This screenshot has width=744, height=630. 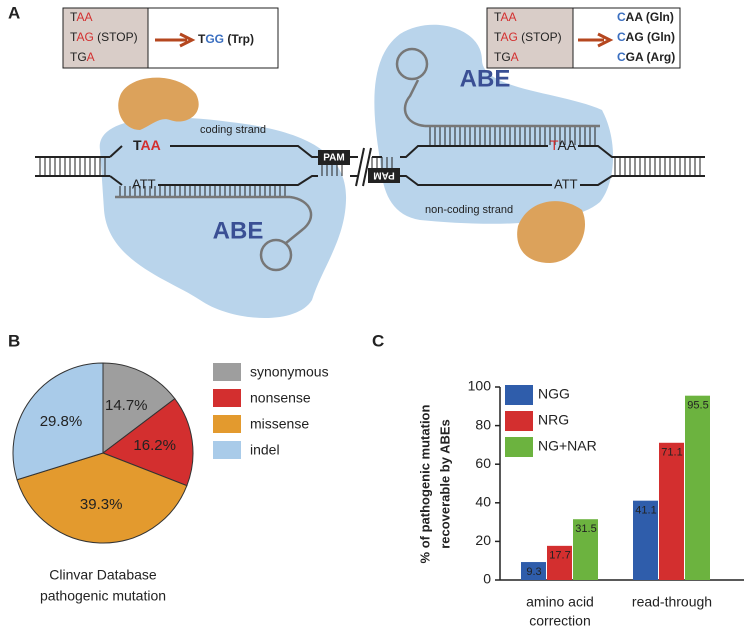 I want to click on codon-part: AG (Gln), so click(x=650, y=37).